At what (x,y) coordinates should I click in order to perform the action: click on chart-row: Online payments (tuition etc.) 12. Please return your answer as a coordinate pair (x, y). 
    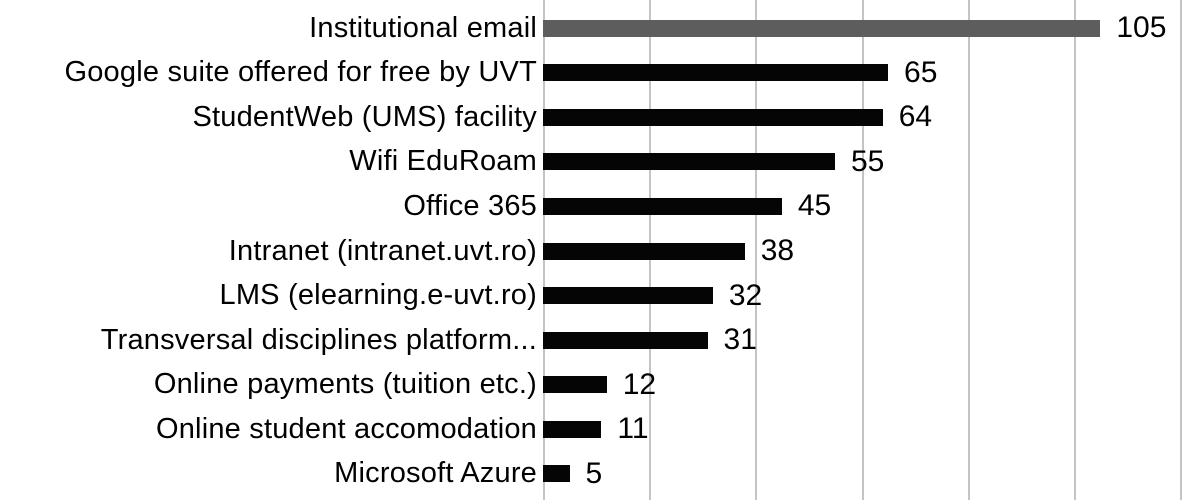
    Looking at the image, I should click on (591, 384).